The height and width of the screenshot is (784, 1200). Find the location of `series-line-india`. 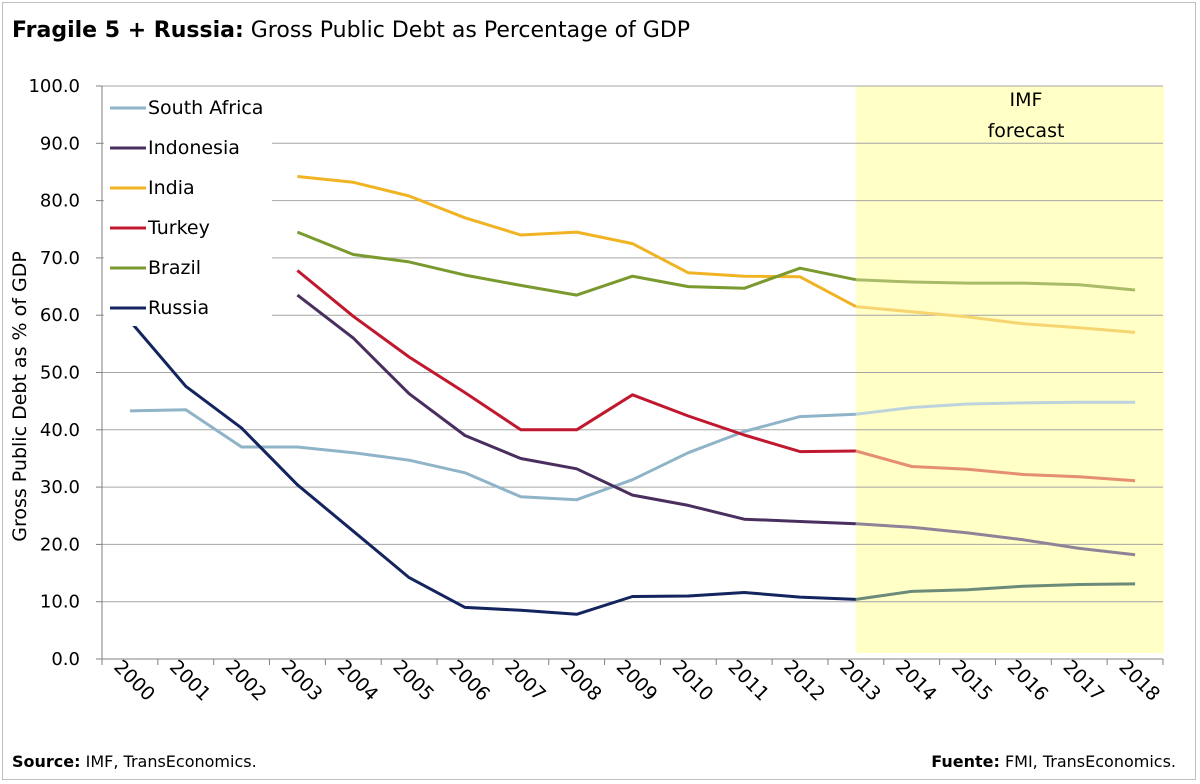

series-line-india is located at coordinates (577, 241).